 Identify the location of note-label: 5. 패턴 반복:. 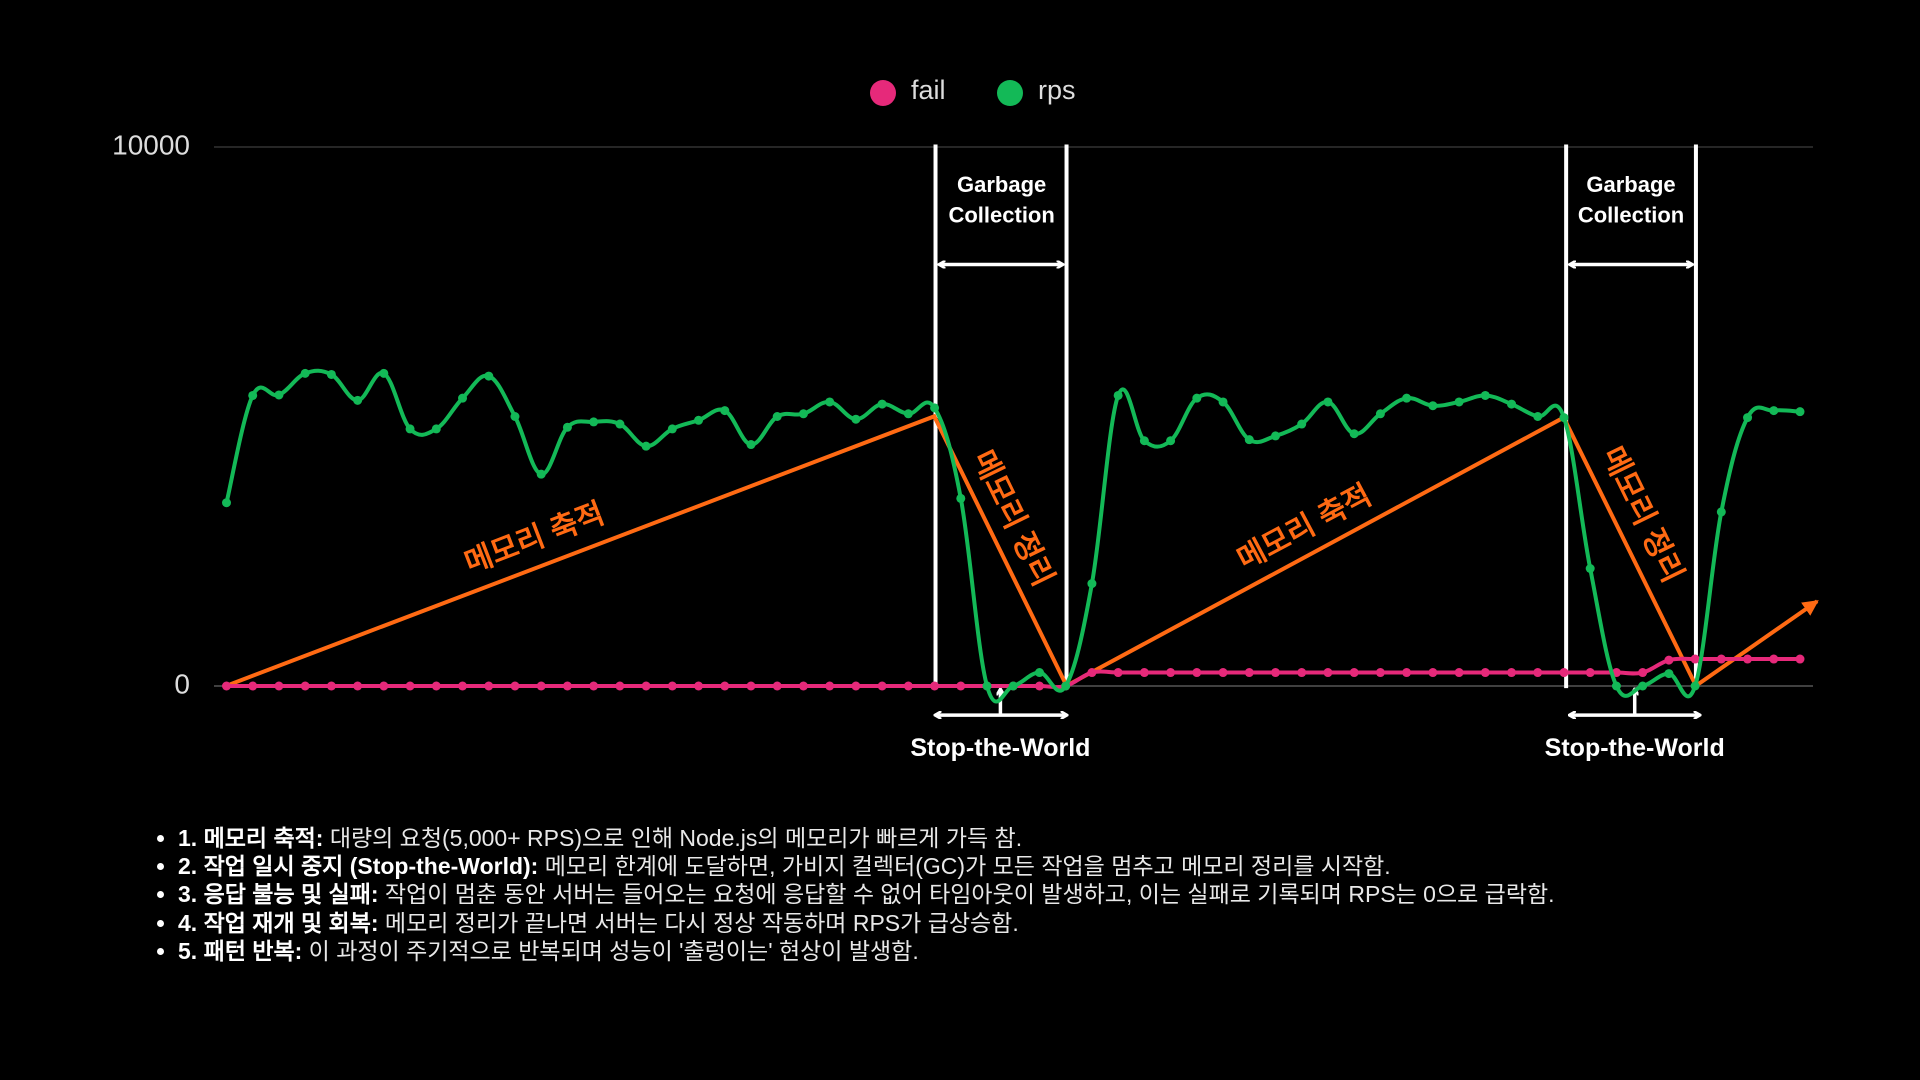
(240, 950).